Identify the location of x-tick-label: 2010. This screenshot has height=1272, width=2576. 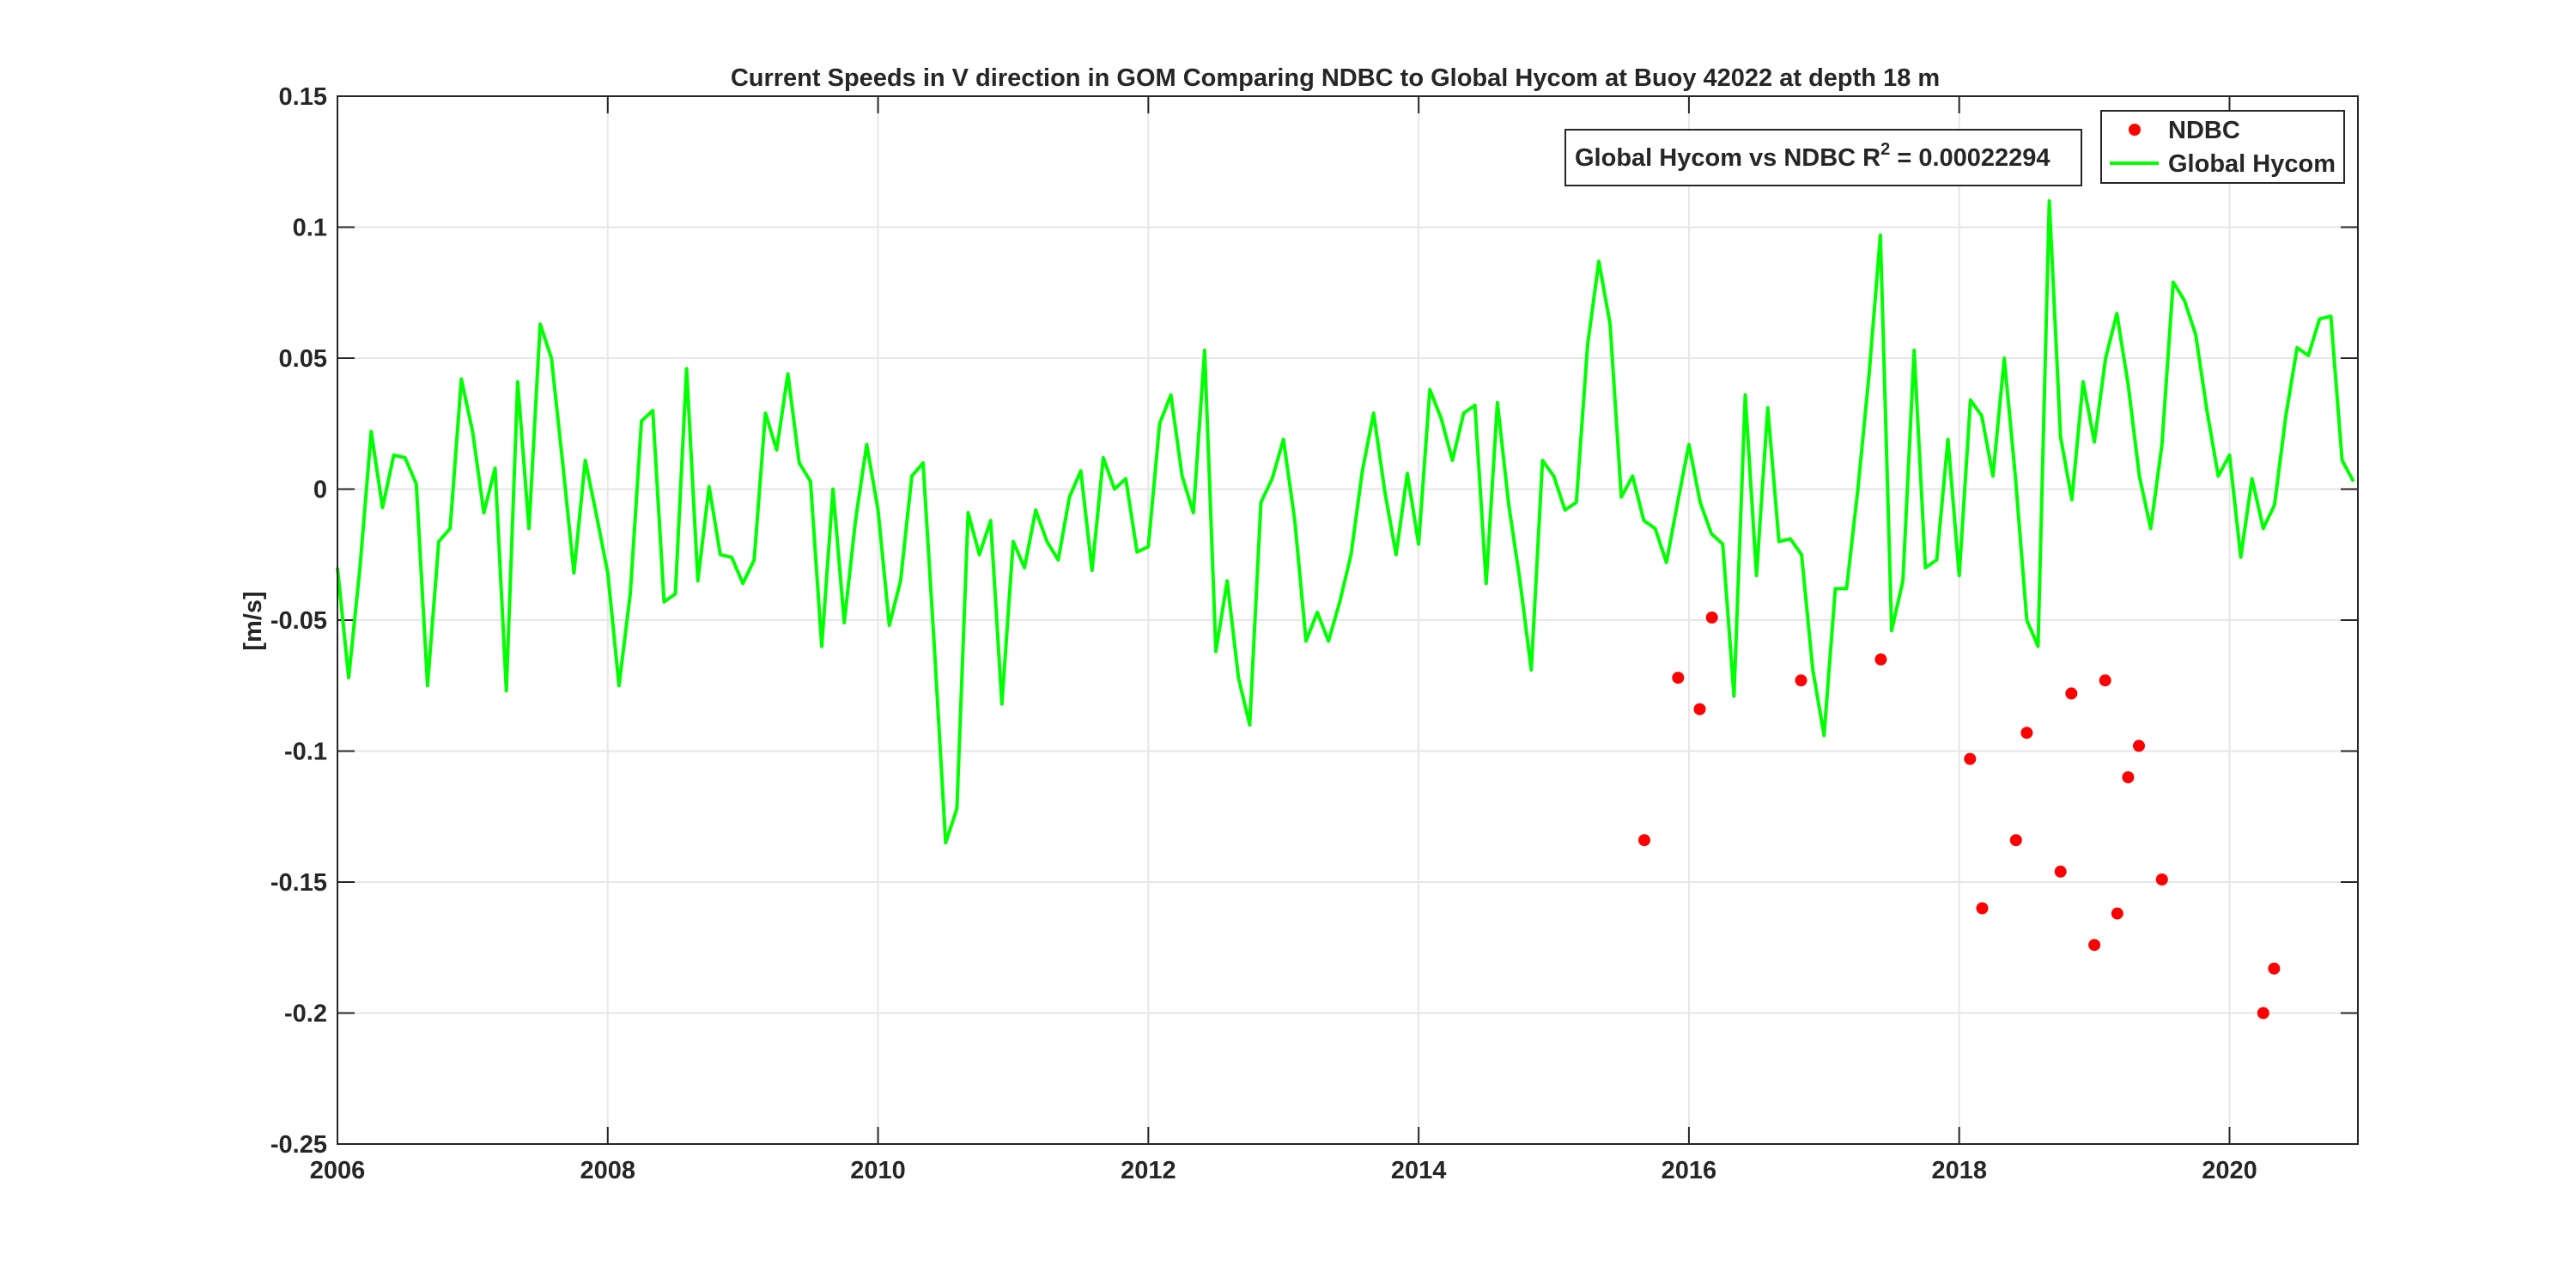
(878, 1170).